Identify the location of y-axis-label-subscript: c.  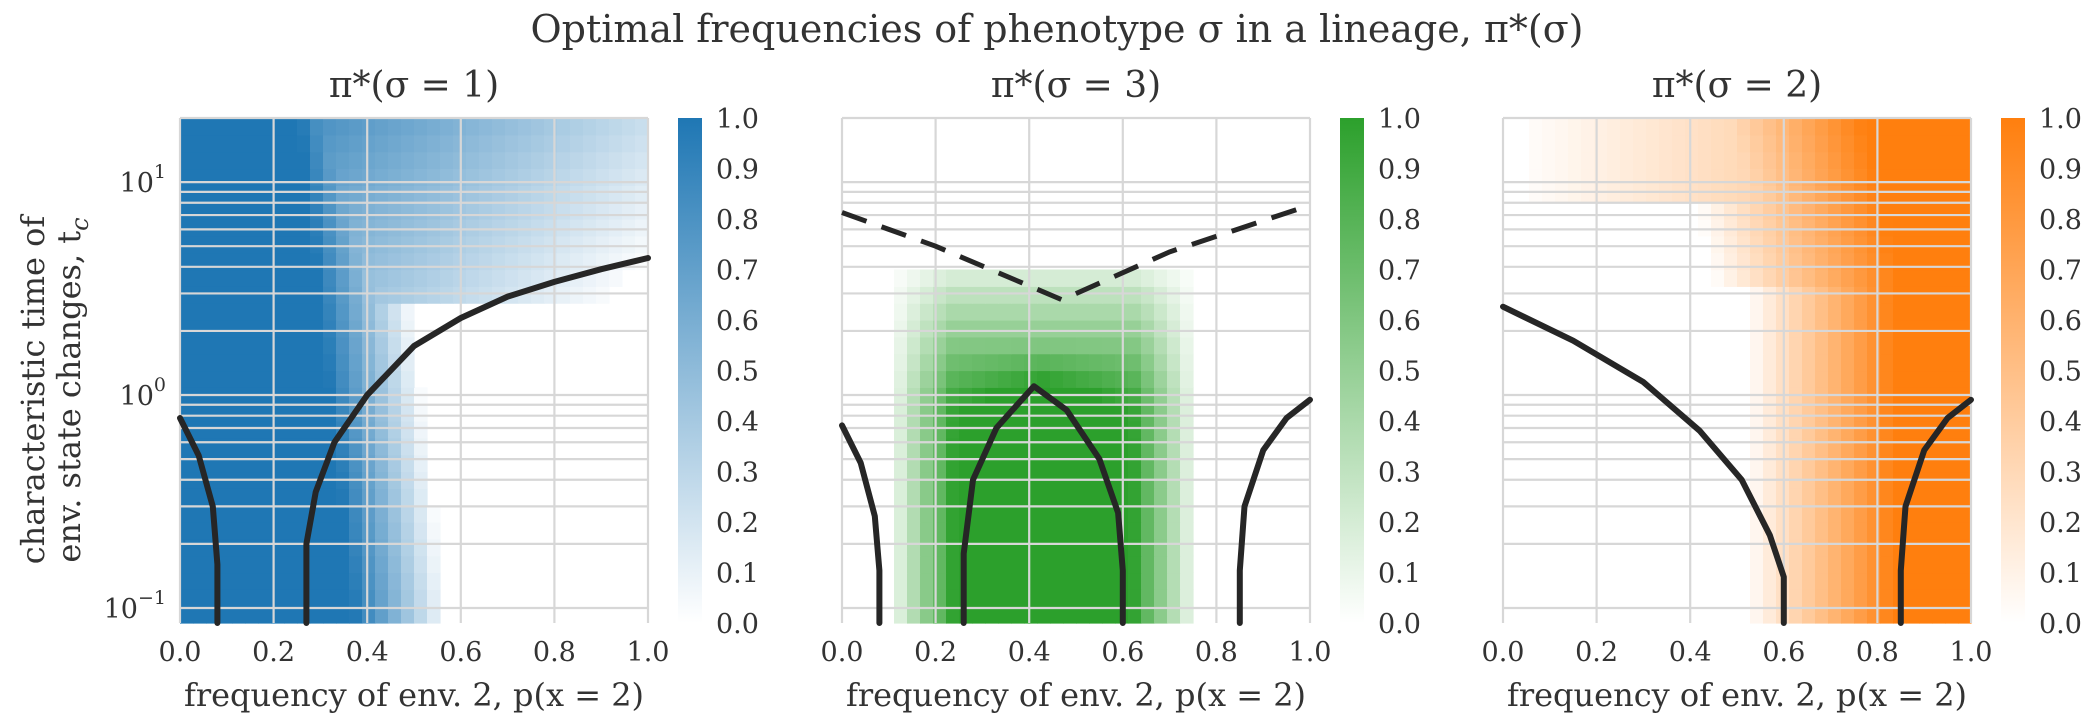
(80, 223).